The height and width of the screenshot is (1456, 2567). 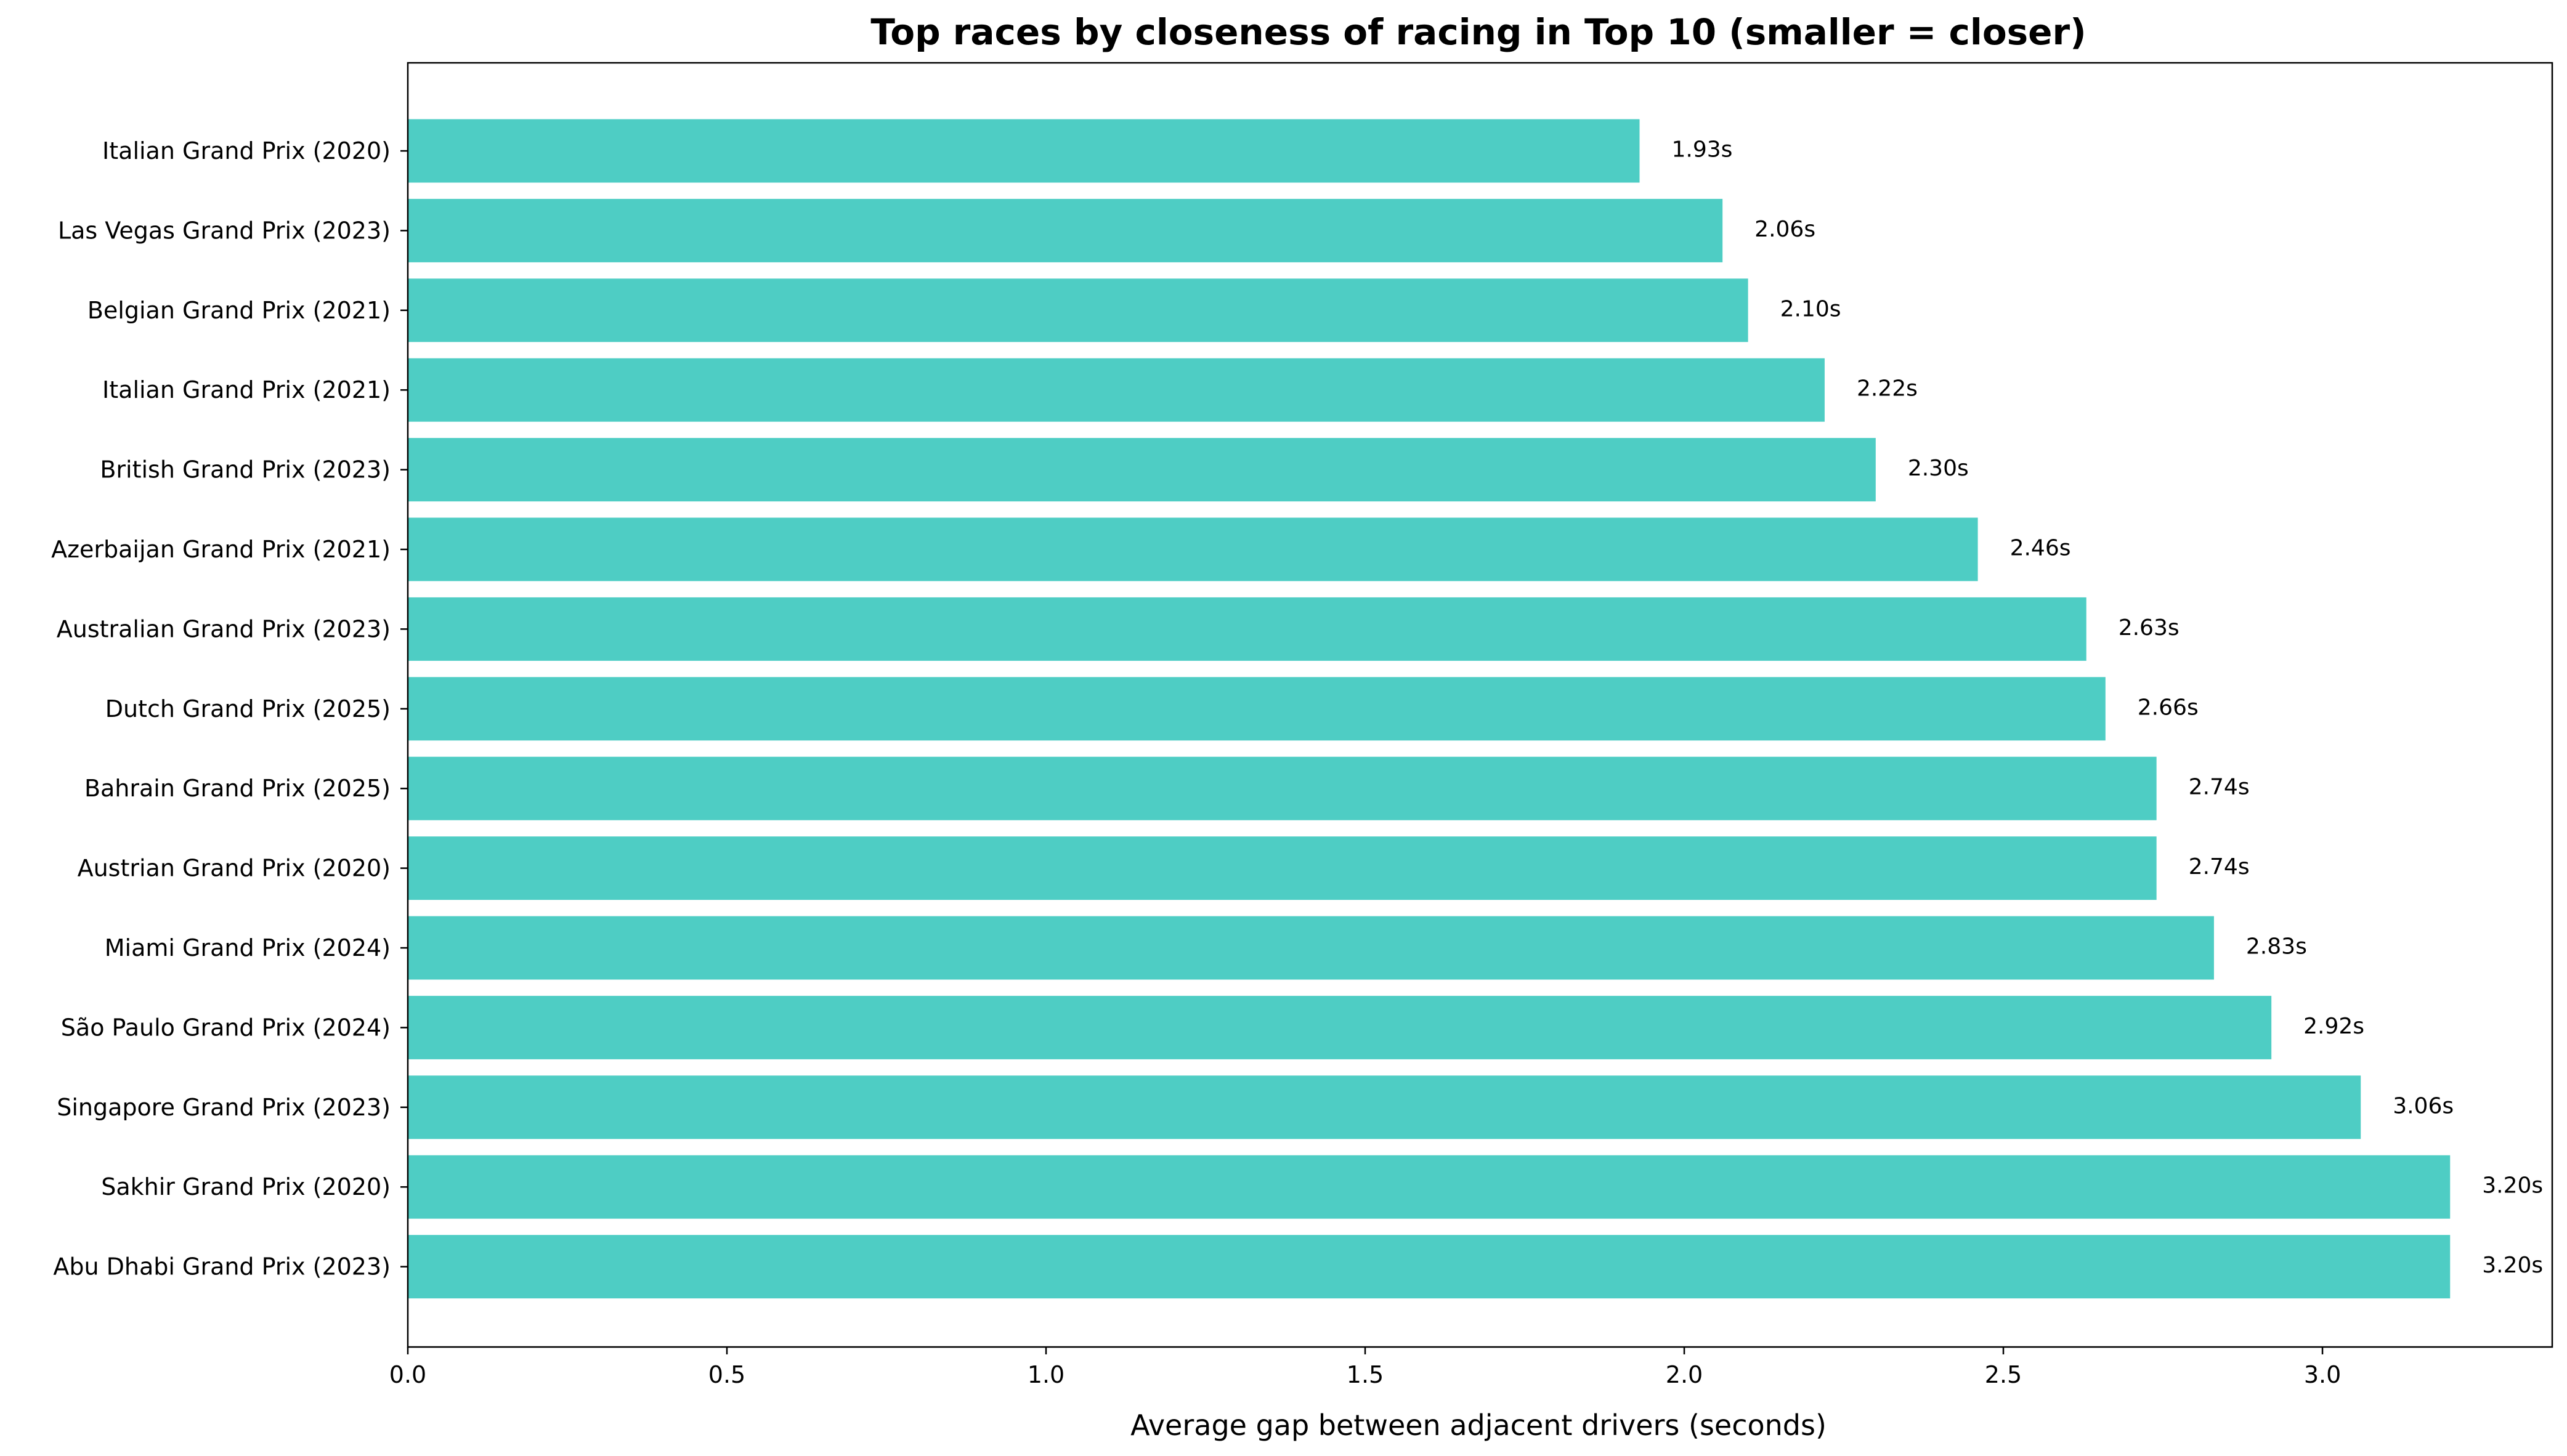 What do you see at coordinates (408, 1375) in the screenshot?
I see `x-tick-label: 0.0` at bounding box center [408, 1375].